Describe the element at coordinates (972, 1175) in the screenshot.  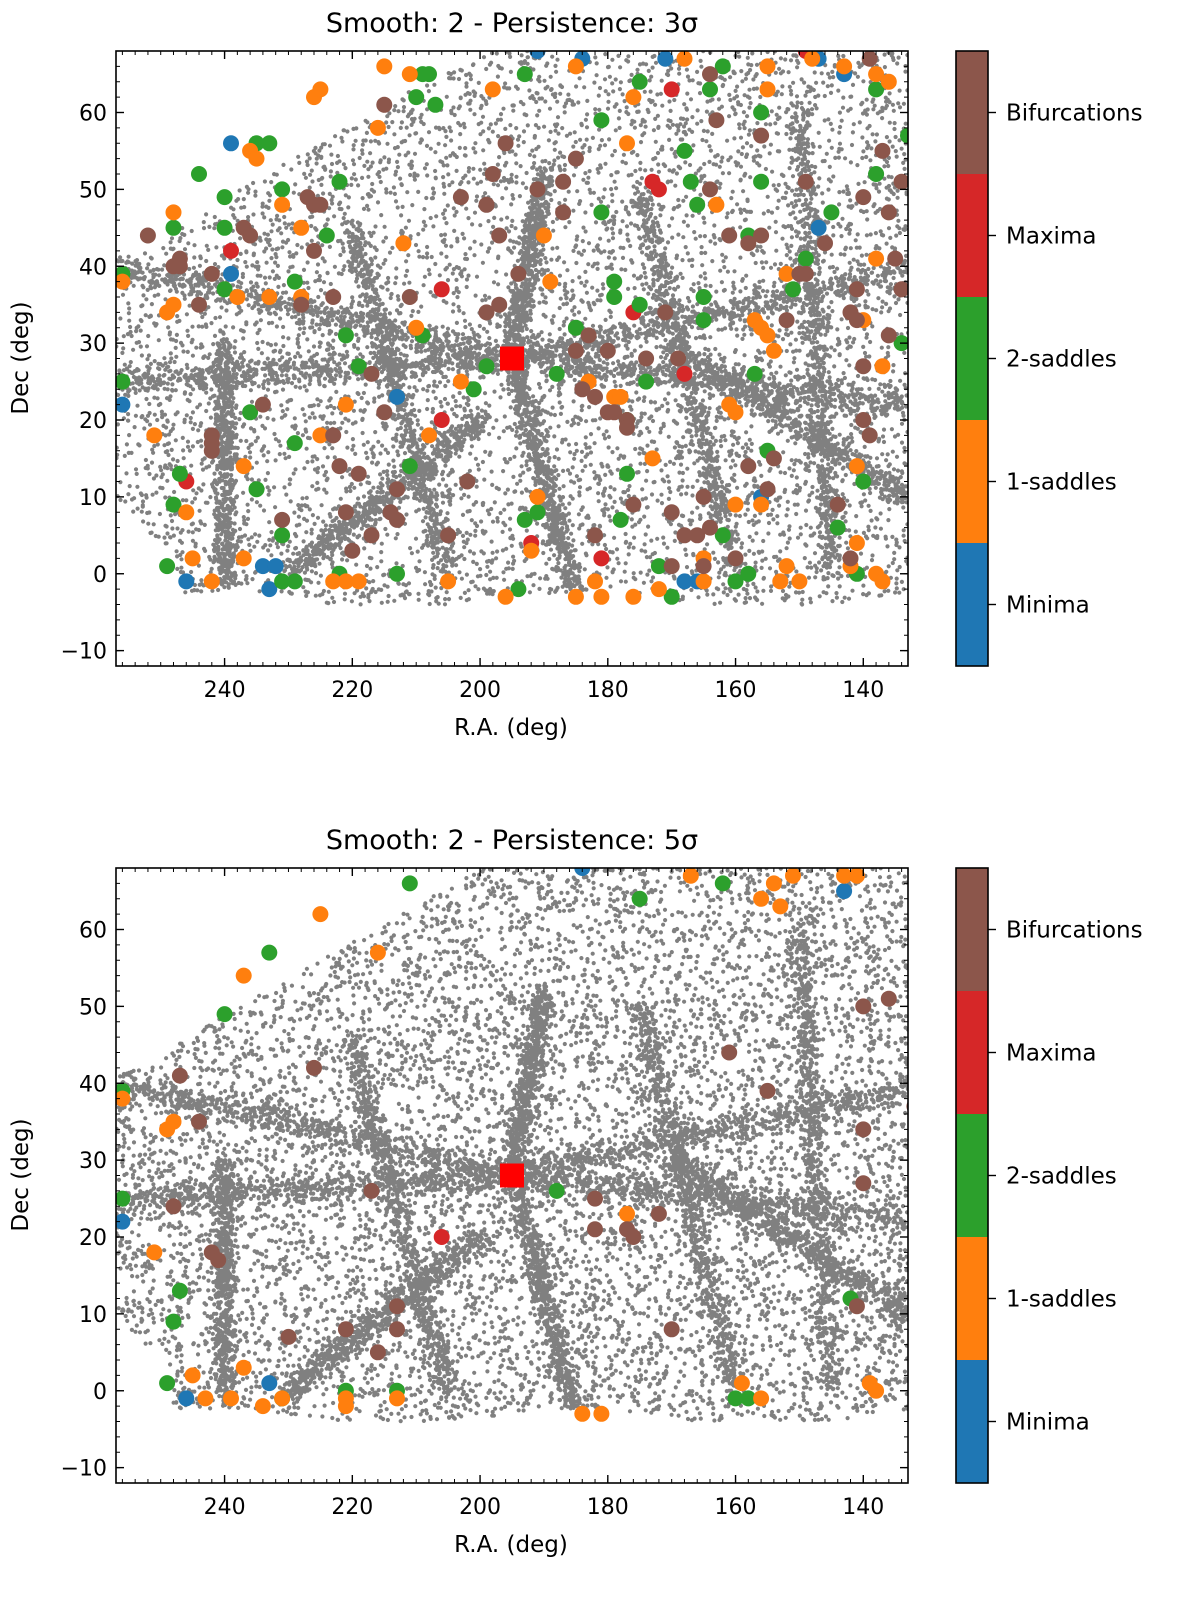
I see `colorbar-frame` at that location.